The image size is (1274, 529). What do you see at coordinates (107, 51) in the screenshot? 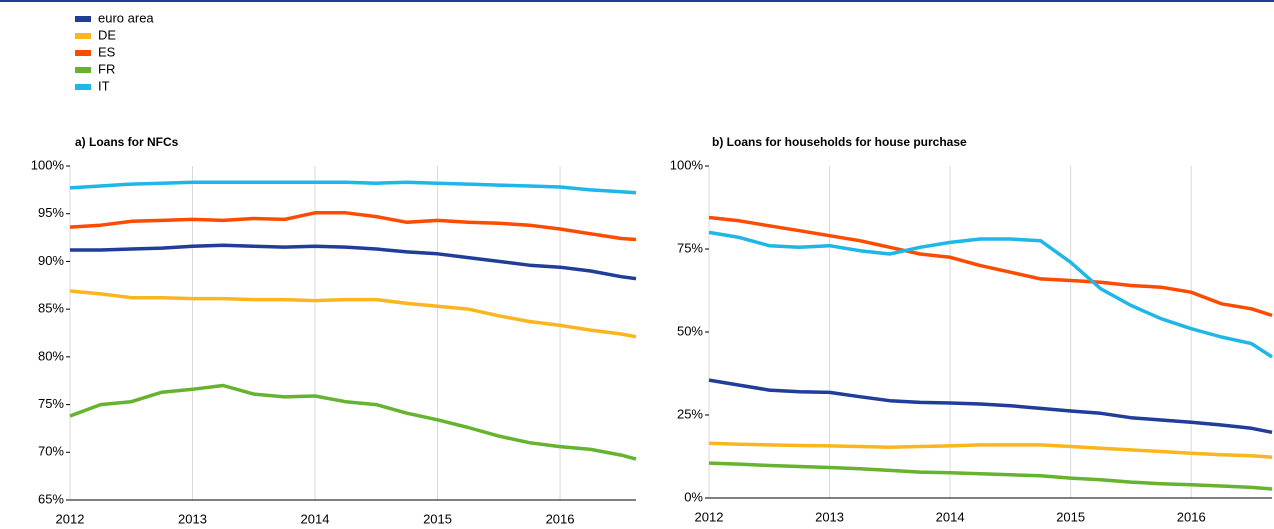
I see `legend-label: ES` at bounding box center [107, 51].